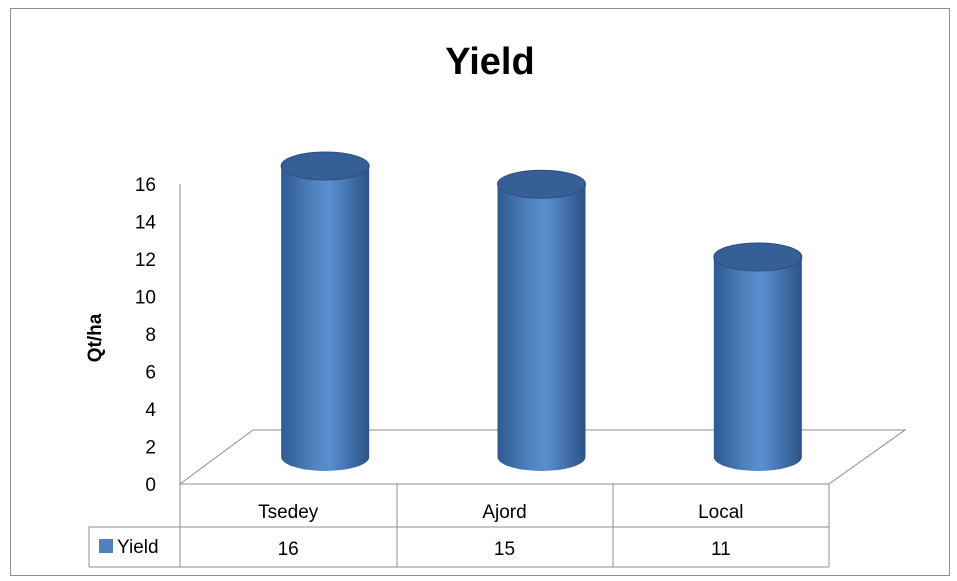  What do you see at coordinates (150, 485) in the screenshot?
I see `y-tick-label: 0` at bounding box center [150, 485].